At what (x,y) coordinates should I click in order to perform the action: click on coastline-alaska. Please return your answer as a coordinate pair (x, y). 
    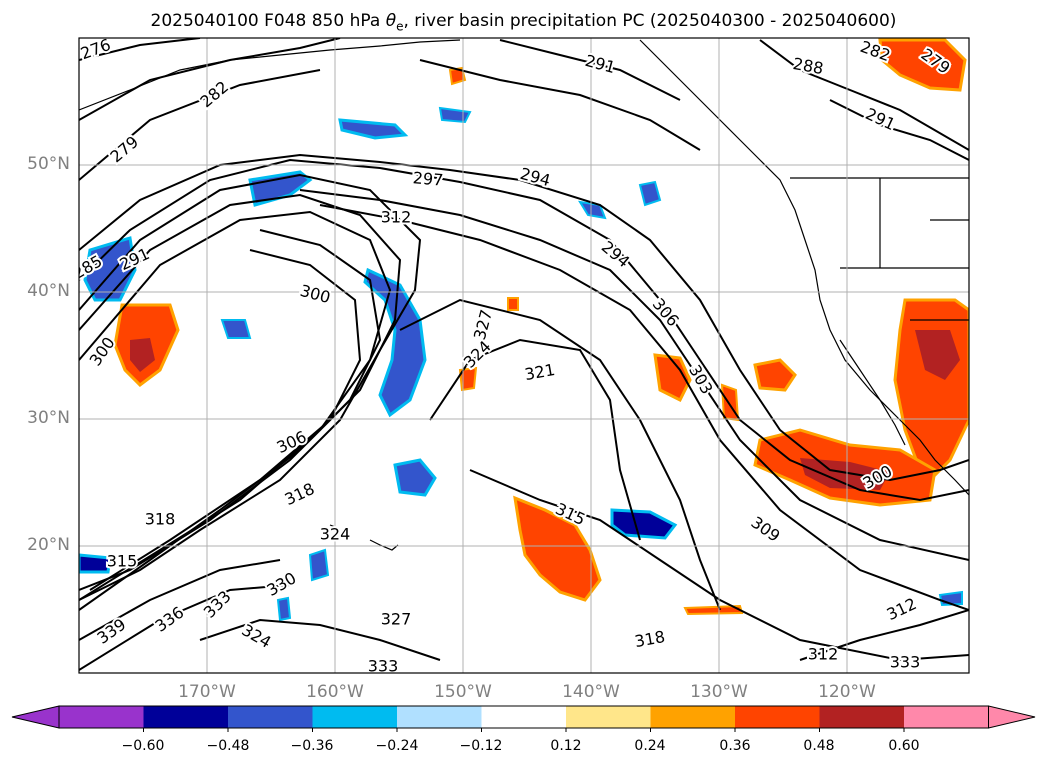
    Looking at the image, I should click on (270, 75).